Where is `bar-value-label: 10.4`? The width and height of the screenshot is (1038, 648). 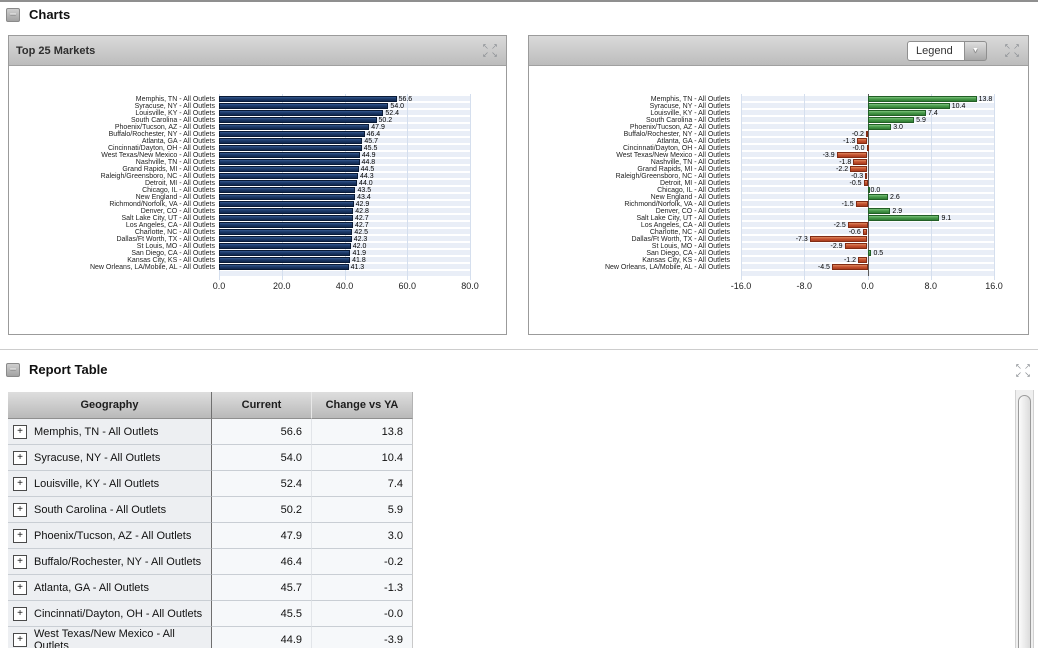 bar-value-label: 10.4 is located at coordinates (958, 106).